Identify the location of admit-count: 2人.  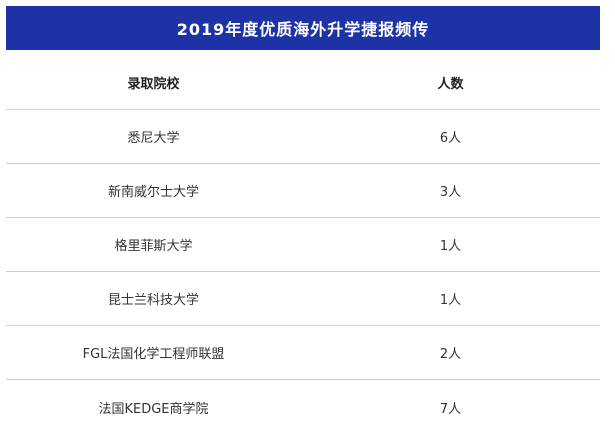
(450, 354).